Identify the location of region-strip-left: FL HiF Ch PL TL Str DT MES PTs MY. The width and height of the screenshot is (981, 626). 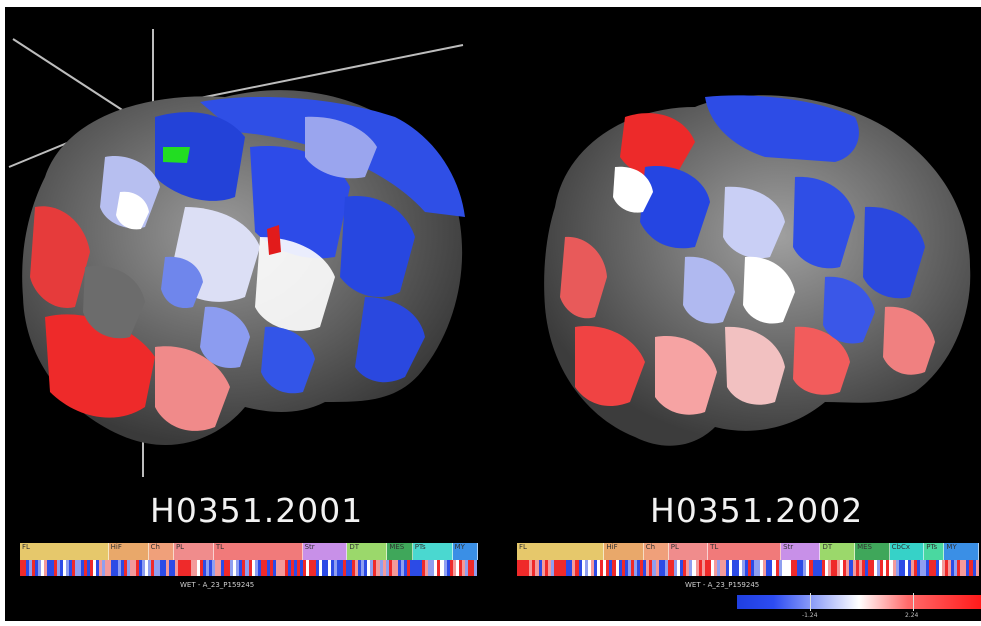
(249, 551).